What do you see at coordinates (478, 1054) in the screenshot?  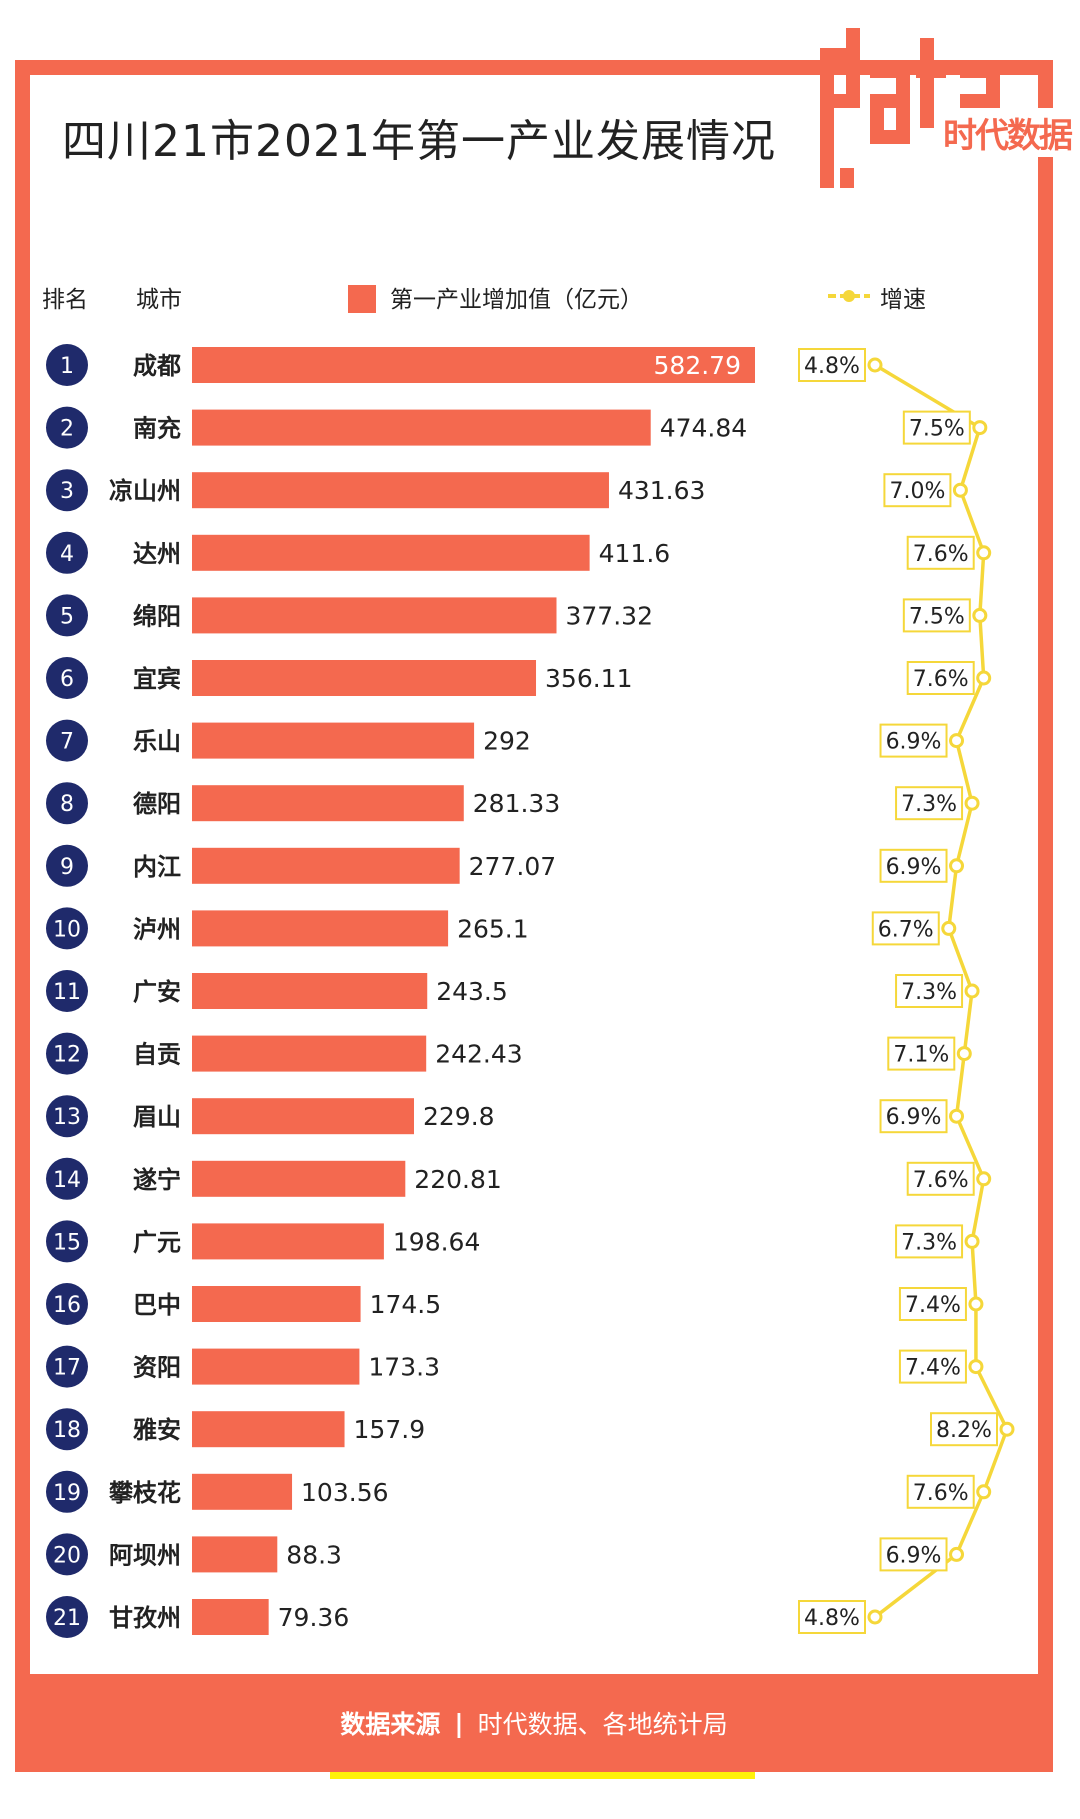 I see `bar-value-label: 242.43` at bounding box center [478, 1054].